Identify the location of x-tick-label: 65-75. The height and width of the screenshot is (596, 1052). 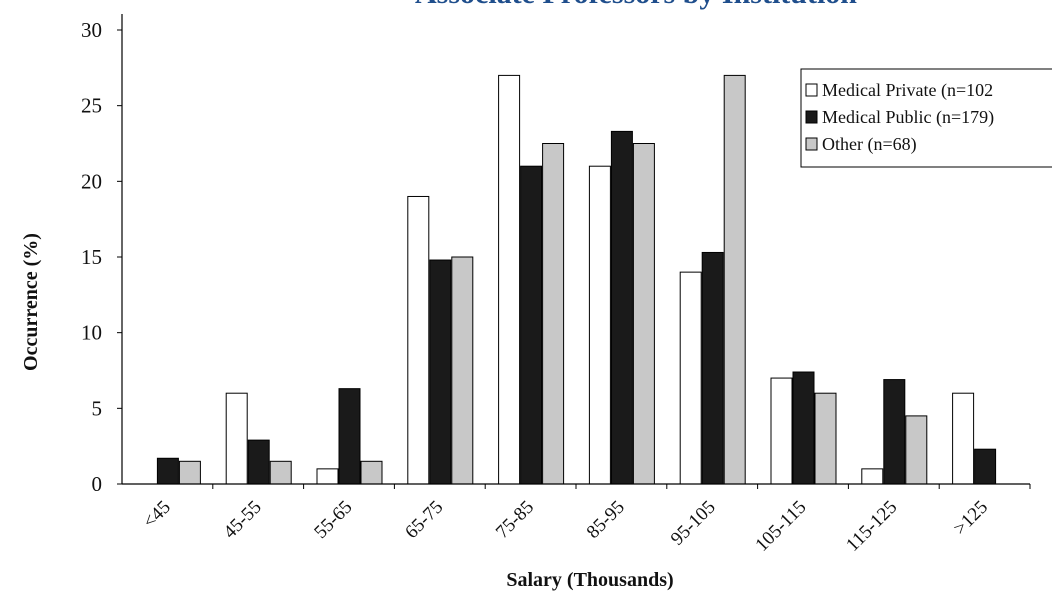
(424, 520).